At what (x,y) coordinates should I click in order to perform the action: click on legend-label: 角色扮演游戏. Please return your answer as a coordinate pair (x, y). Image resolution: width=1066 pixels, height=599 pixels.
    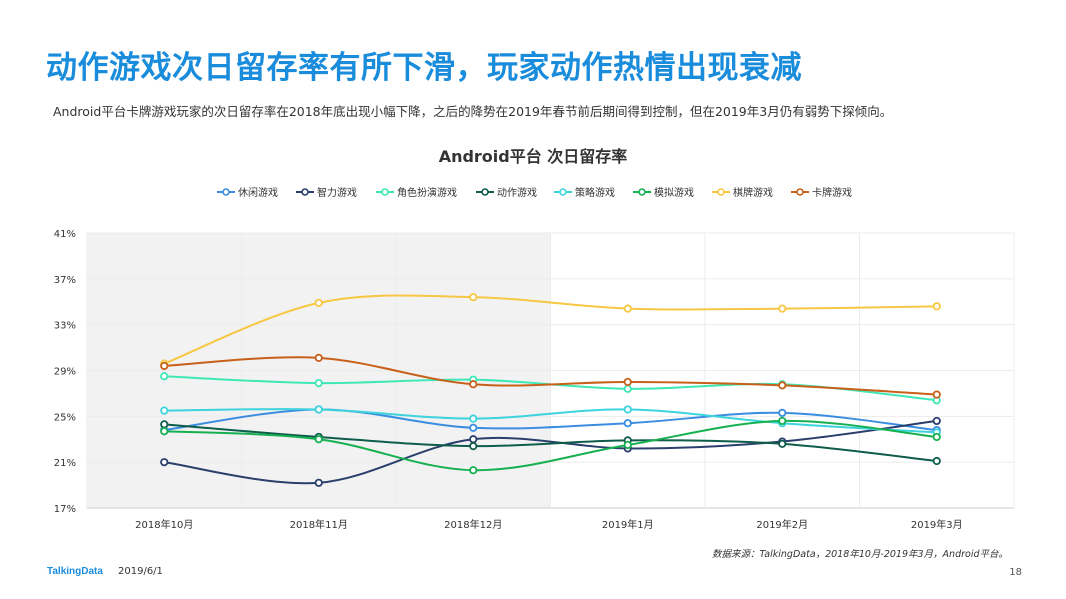
    Looking at the image, I should click on (427, 192).